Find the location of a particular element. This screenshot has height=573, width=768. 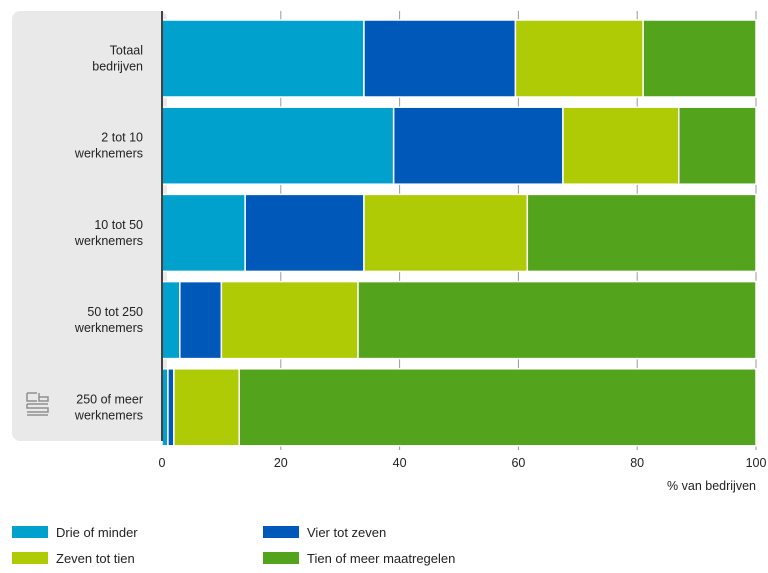

x-tick-labels: 0 20 40 60 80 100 is located at coordinates (463, 463).